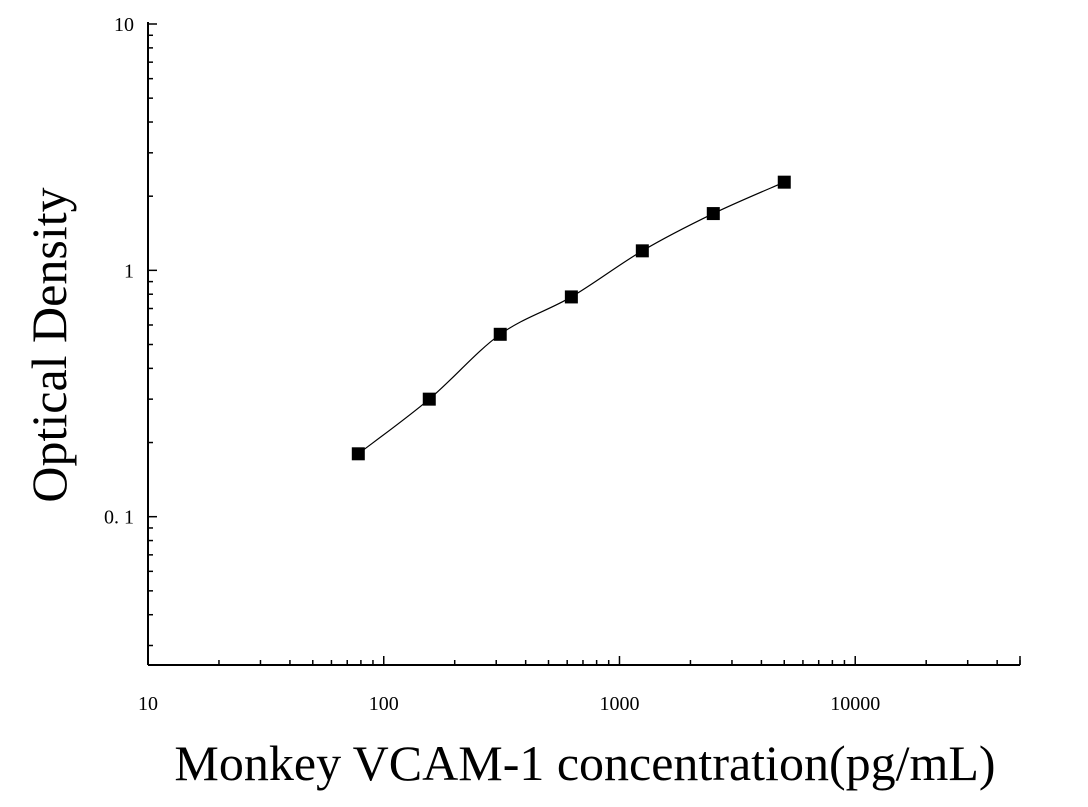 The width and height of the screenshot is (1088, 807). Describe the element at coordinates (584, 763) in the screenshot. I see `x-axis-title: Monkey VCAM-1 concentration(pg/mL)` at that location.